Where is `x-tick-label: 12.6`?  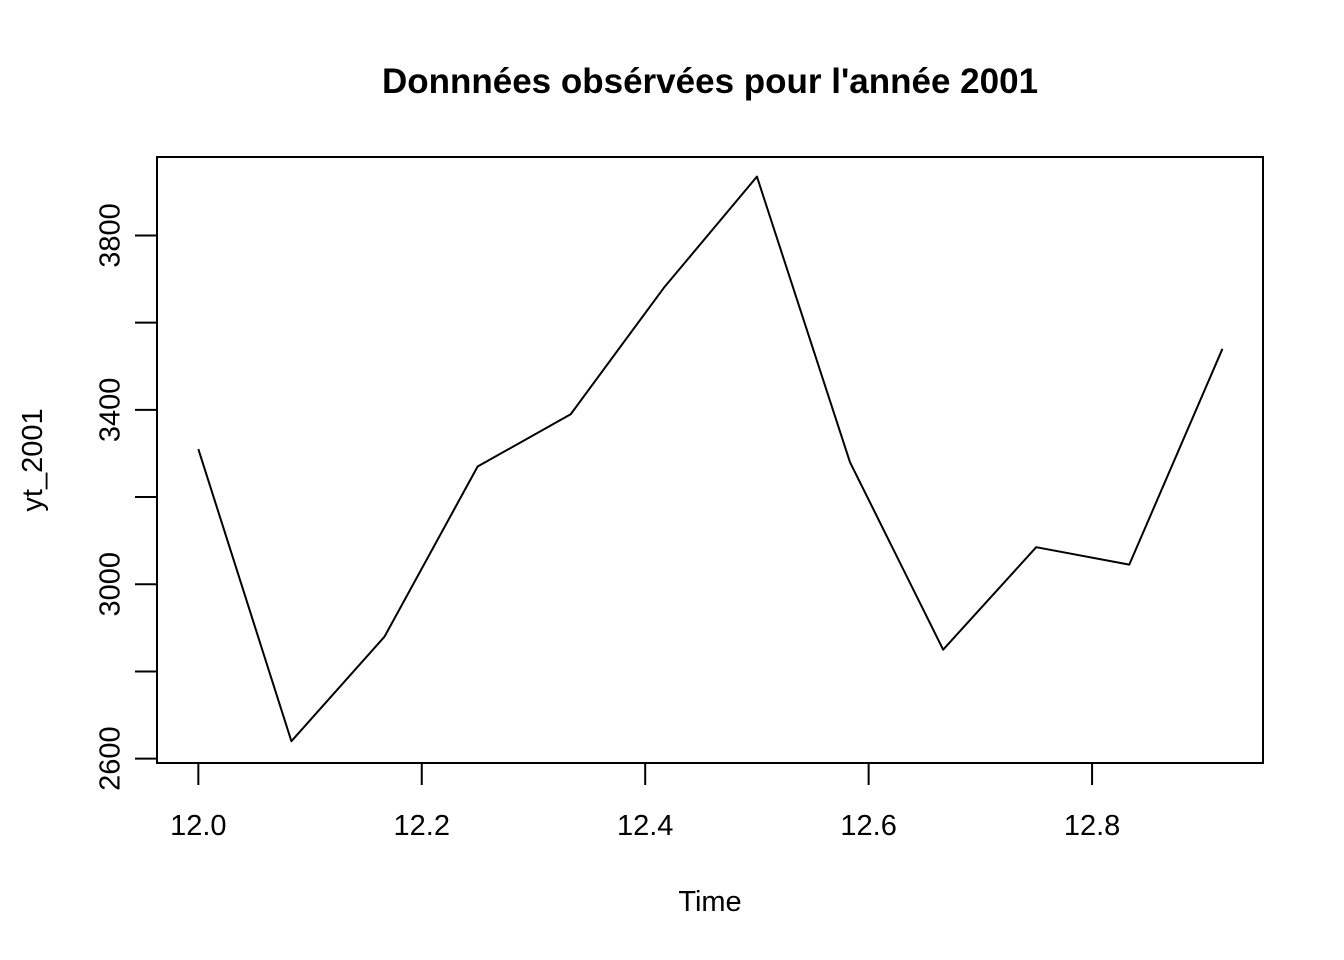
x-tick-label: 12.6 is located at coordinates (868, 826).